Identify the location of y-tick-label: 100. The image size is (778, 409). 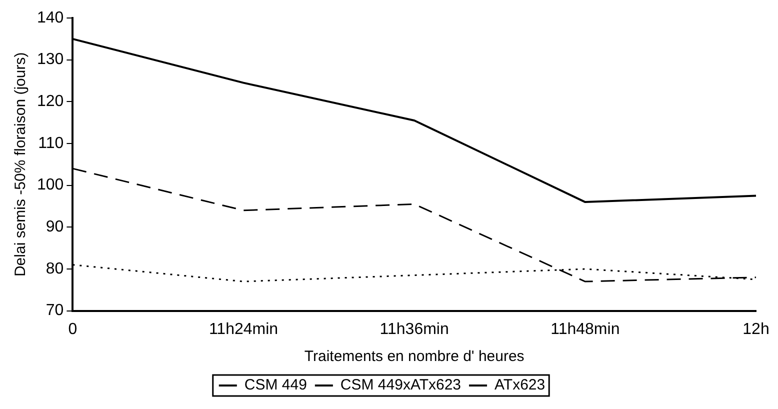
(50, 185).